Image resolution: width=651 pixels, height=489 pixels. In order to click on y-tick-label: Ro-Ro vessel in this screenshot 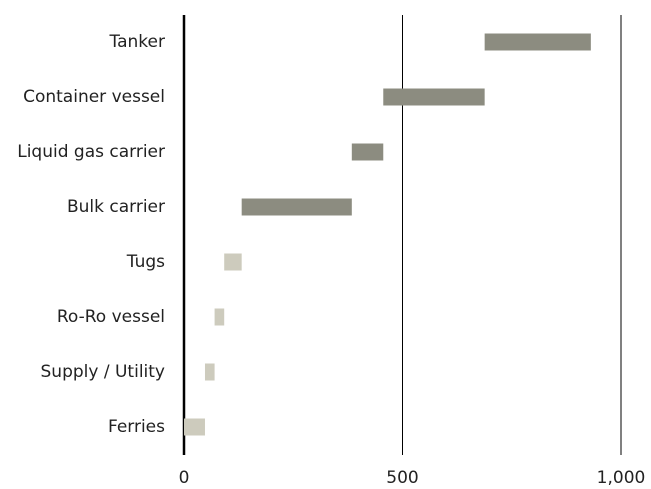, I will do `click(111, 317)`.